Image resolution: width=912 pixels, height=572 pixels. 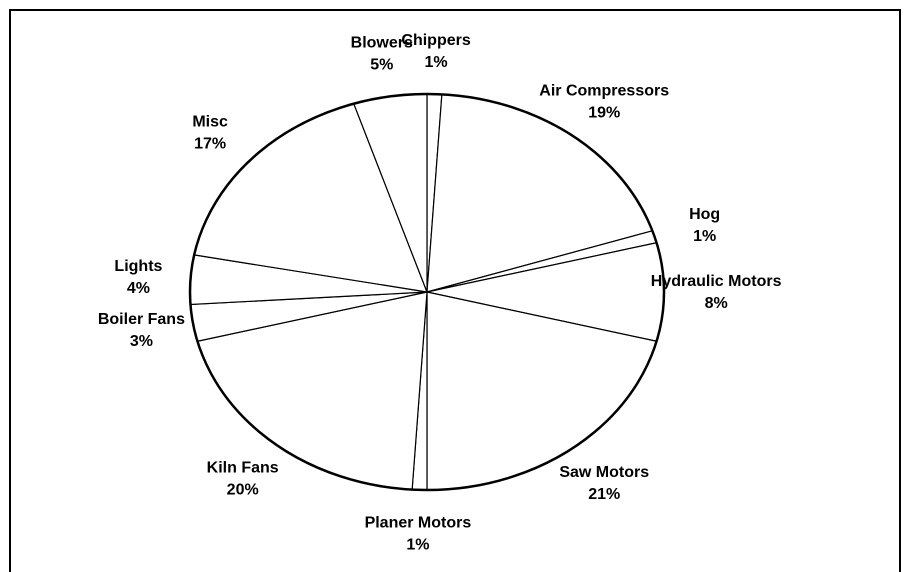 What do you see at coordinates (418, 523) in the screenshot?
I see `slice-label: Planer Motors` at bounding box center [418, 523].